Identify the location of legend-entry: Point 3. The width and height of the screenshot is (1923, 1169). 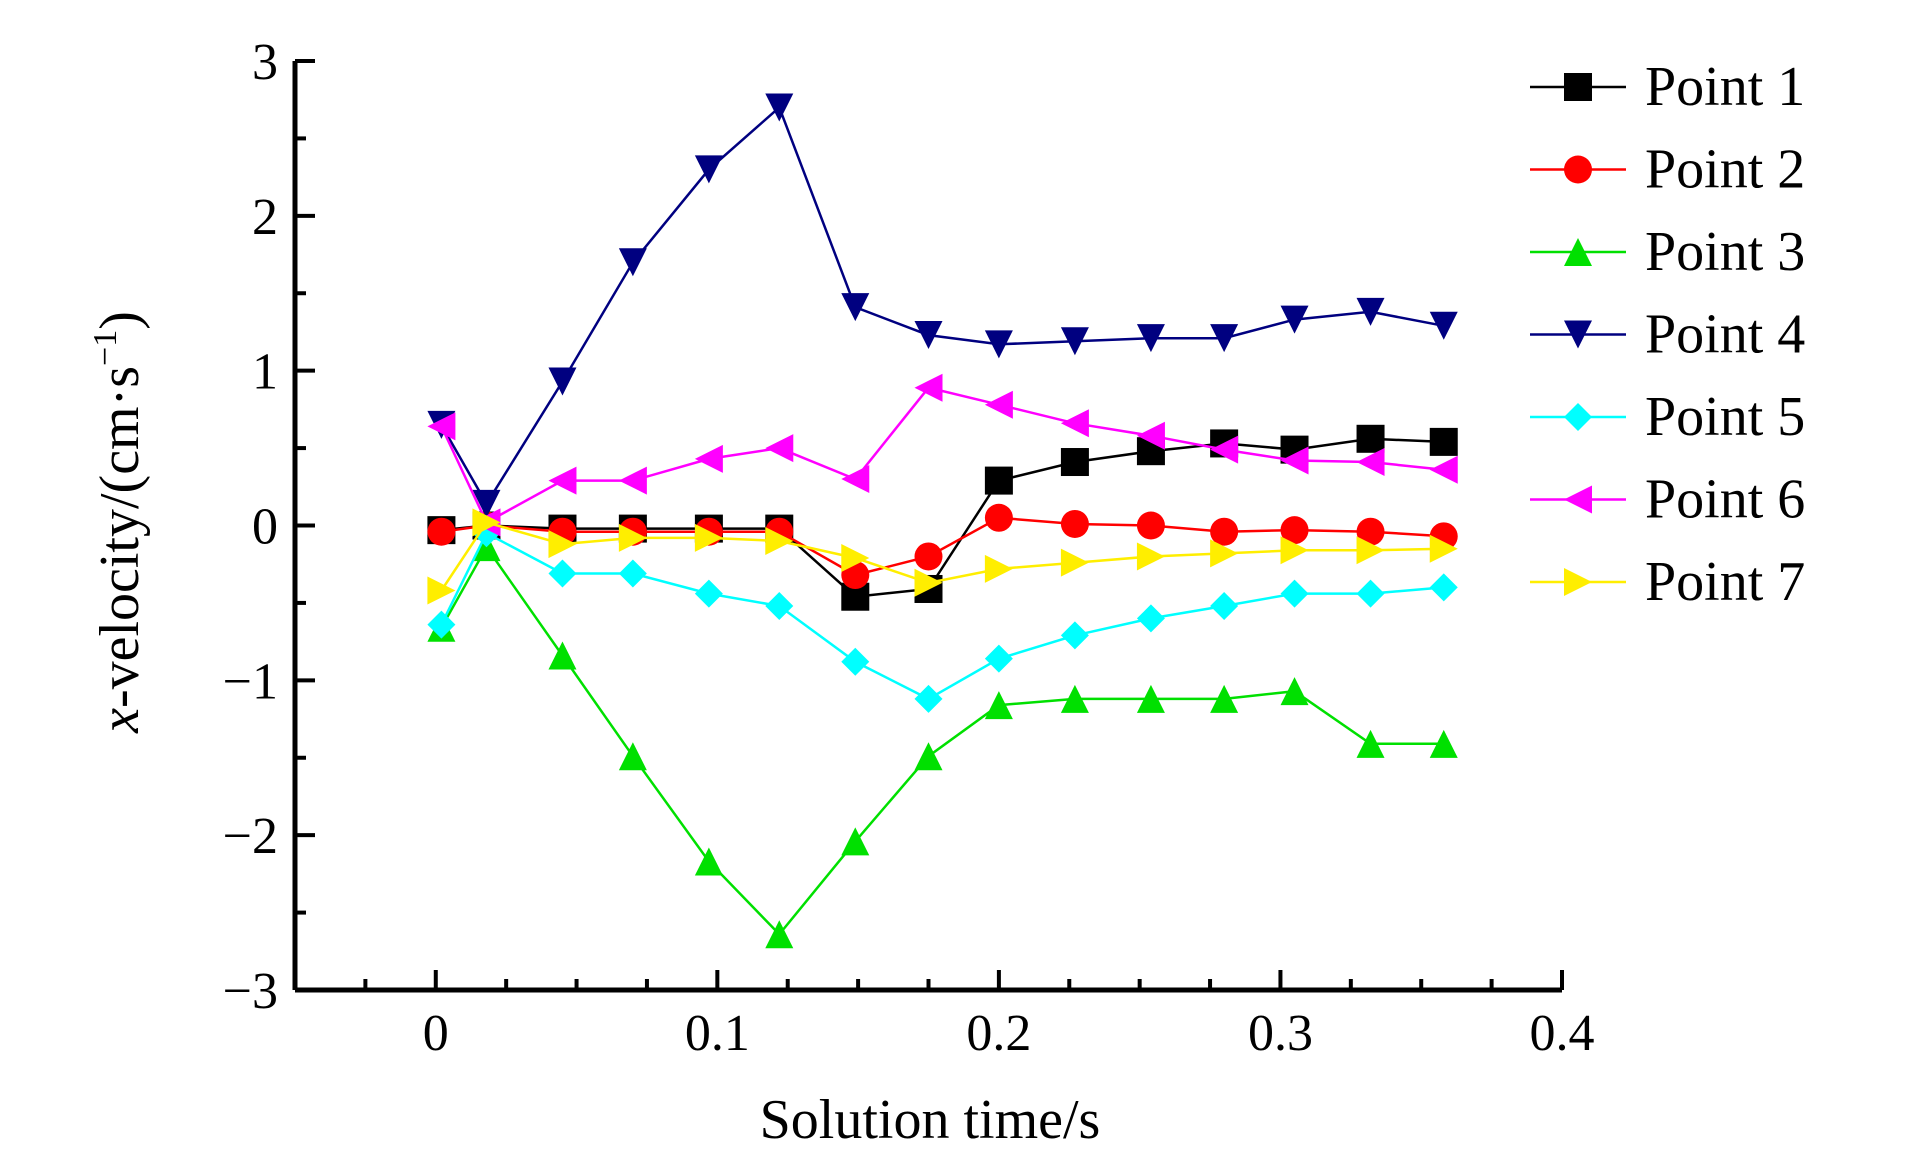
(1667, 252).